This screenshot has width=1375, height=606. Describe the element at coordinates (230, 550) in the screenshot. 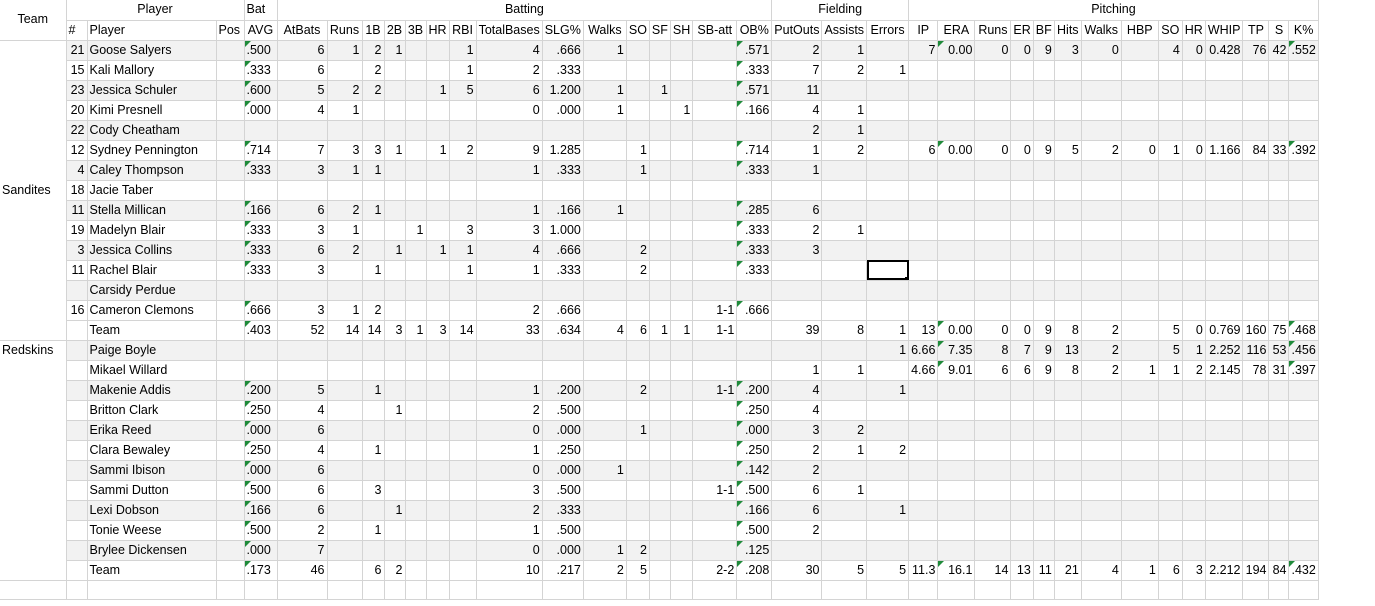

I see `cell-pos` at that location.